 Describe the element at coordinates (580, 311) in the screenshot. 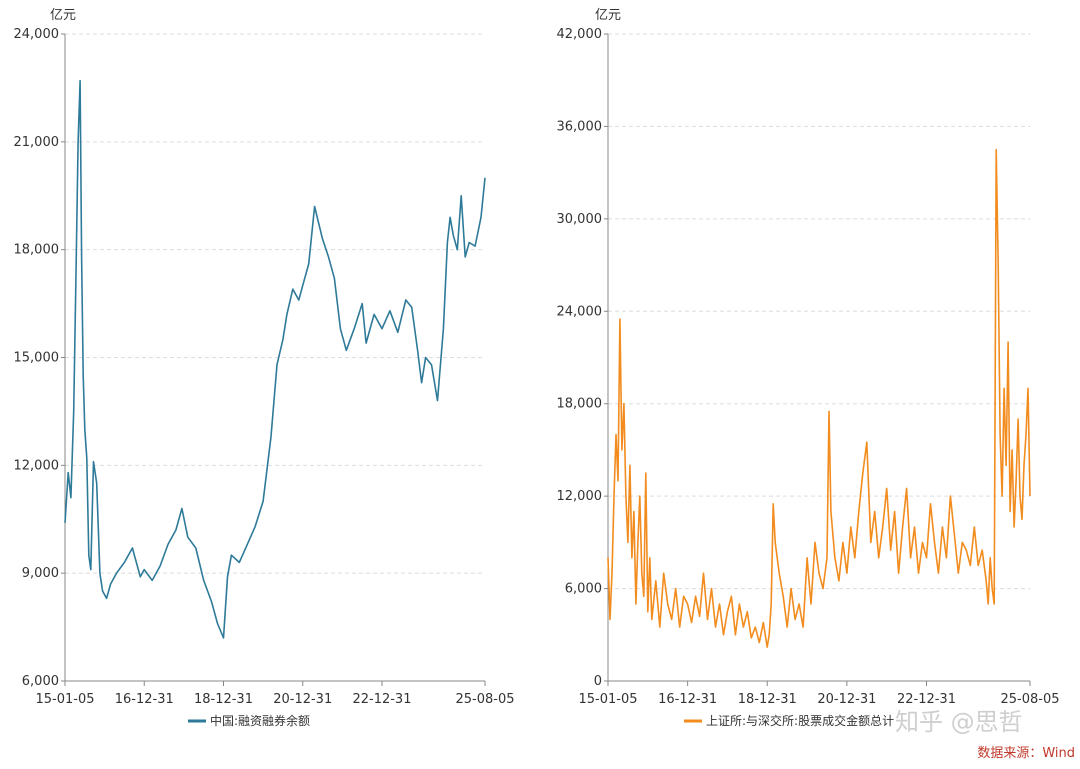

I see `turnover-y-tick-label: 24,000` at that location.